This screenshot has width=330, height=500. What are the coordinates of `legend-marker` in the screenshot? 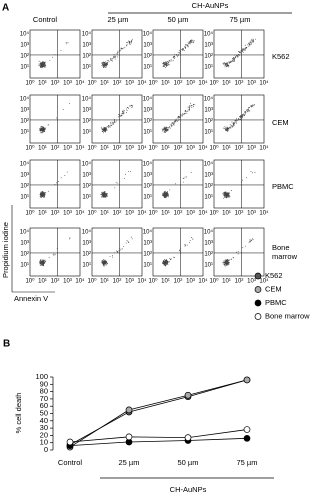 It's located at (258, 303).